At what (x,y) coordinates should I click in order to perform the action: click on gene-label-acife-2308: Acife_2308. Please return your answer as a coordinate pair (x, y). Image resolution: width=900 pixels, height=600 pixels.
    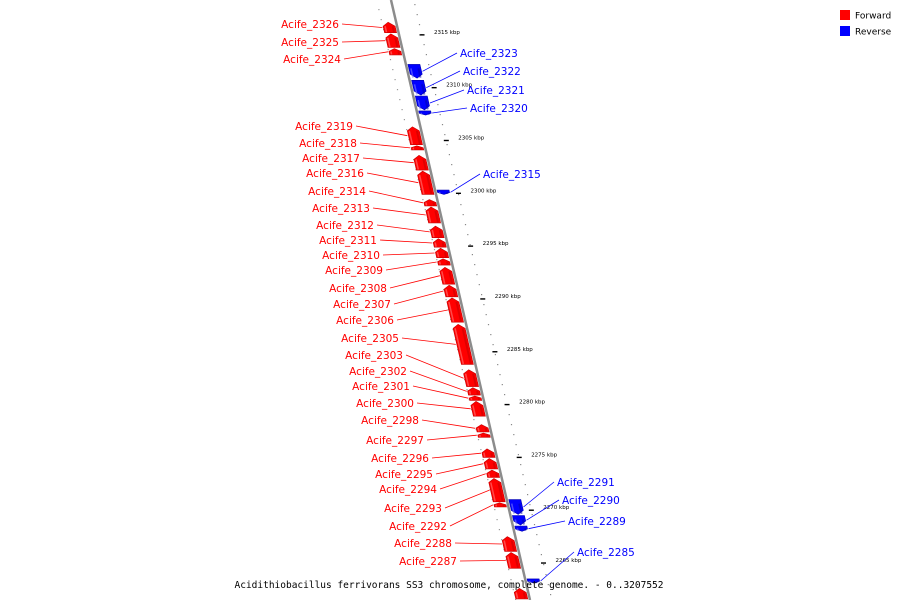
    Looking at the image, I should click on (358, 289).